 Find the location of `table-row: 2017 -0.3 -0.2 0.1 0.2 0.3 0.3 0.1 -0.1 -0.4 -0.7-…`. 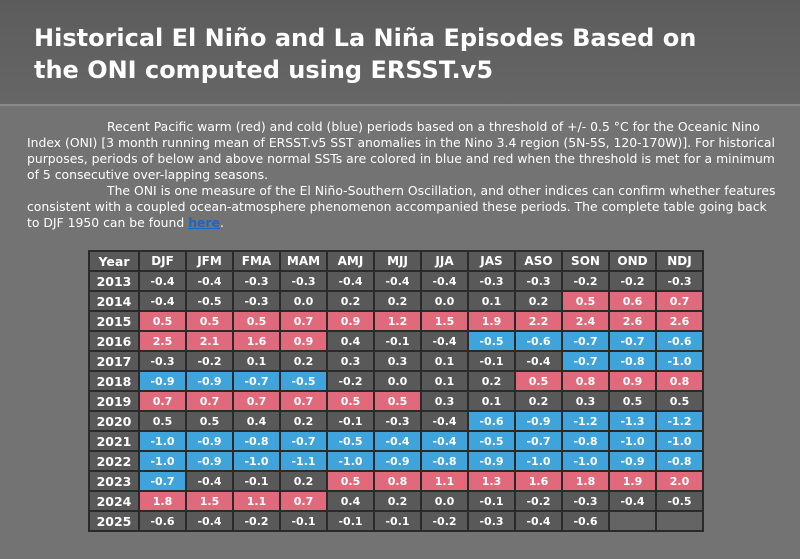

table-row: 2017 -0.3 -0.2 0.1 0.2 0.3 0.3 0.1 -0.1 -0.4 -0.7-… is located at coordinates (396, 361).